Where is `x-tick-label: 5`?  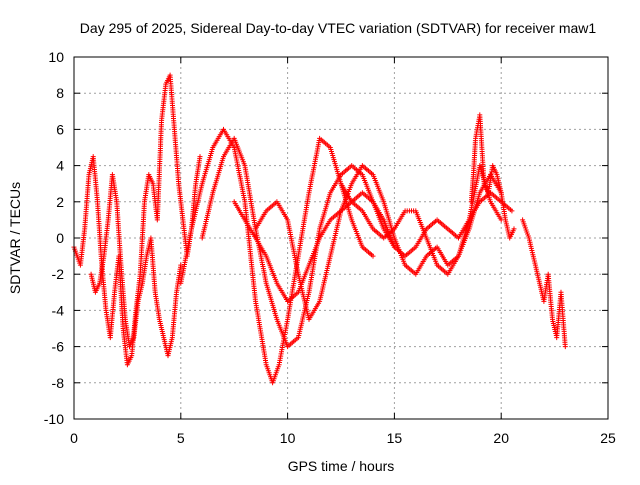 x-tick-label: 5 is located at coordinates (181, 438).